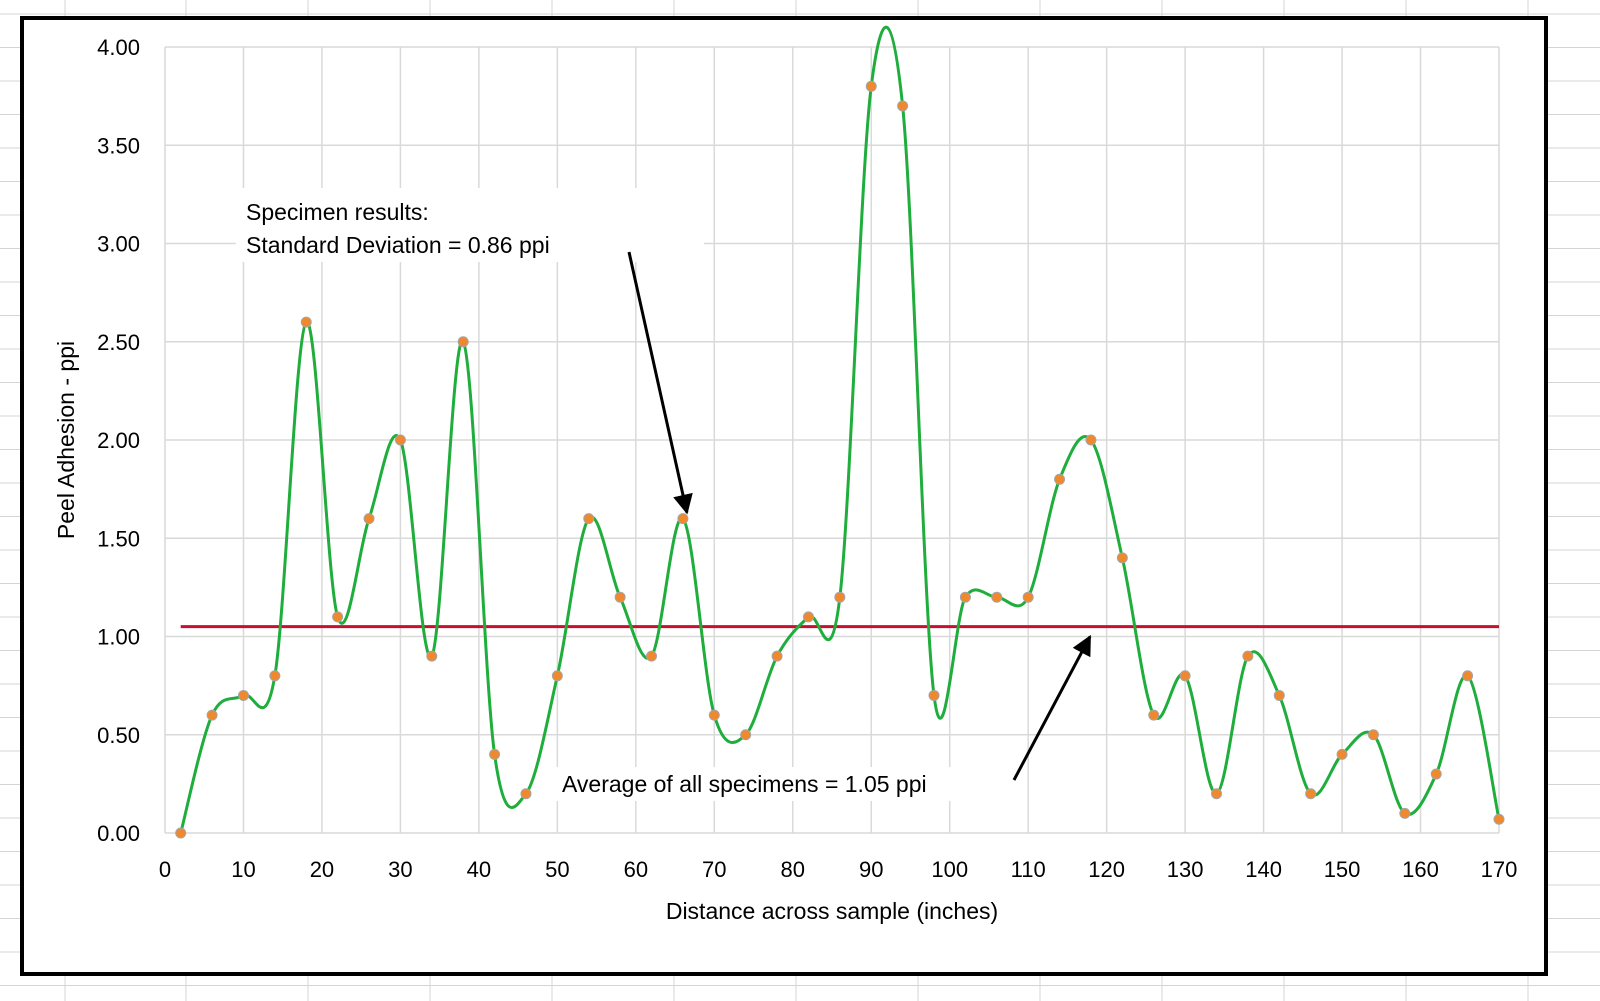  I want to click on x-tick-label: 30, so click(400, 869).